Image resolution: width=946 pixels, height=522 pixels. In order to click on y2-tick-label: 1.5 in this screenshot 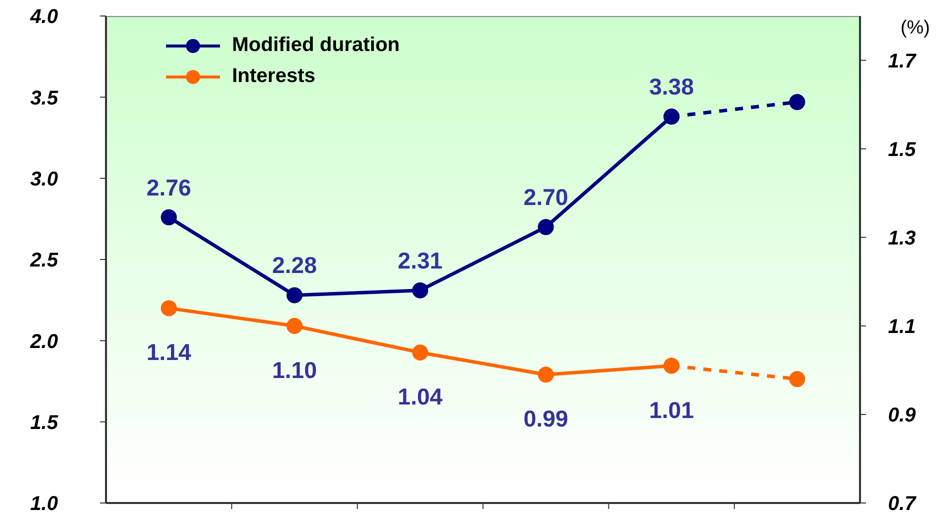, I will do `click(902, 149)`.